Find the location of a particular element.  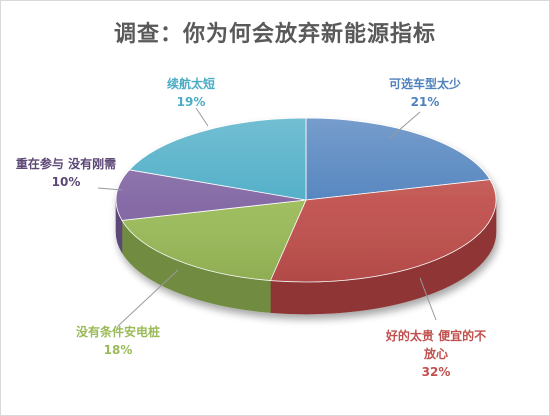

leader-line-没有条件安电桩 is located at coordinates (148, 298).